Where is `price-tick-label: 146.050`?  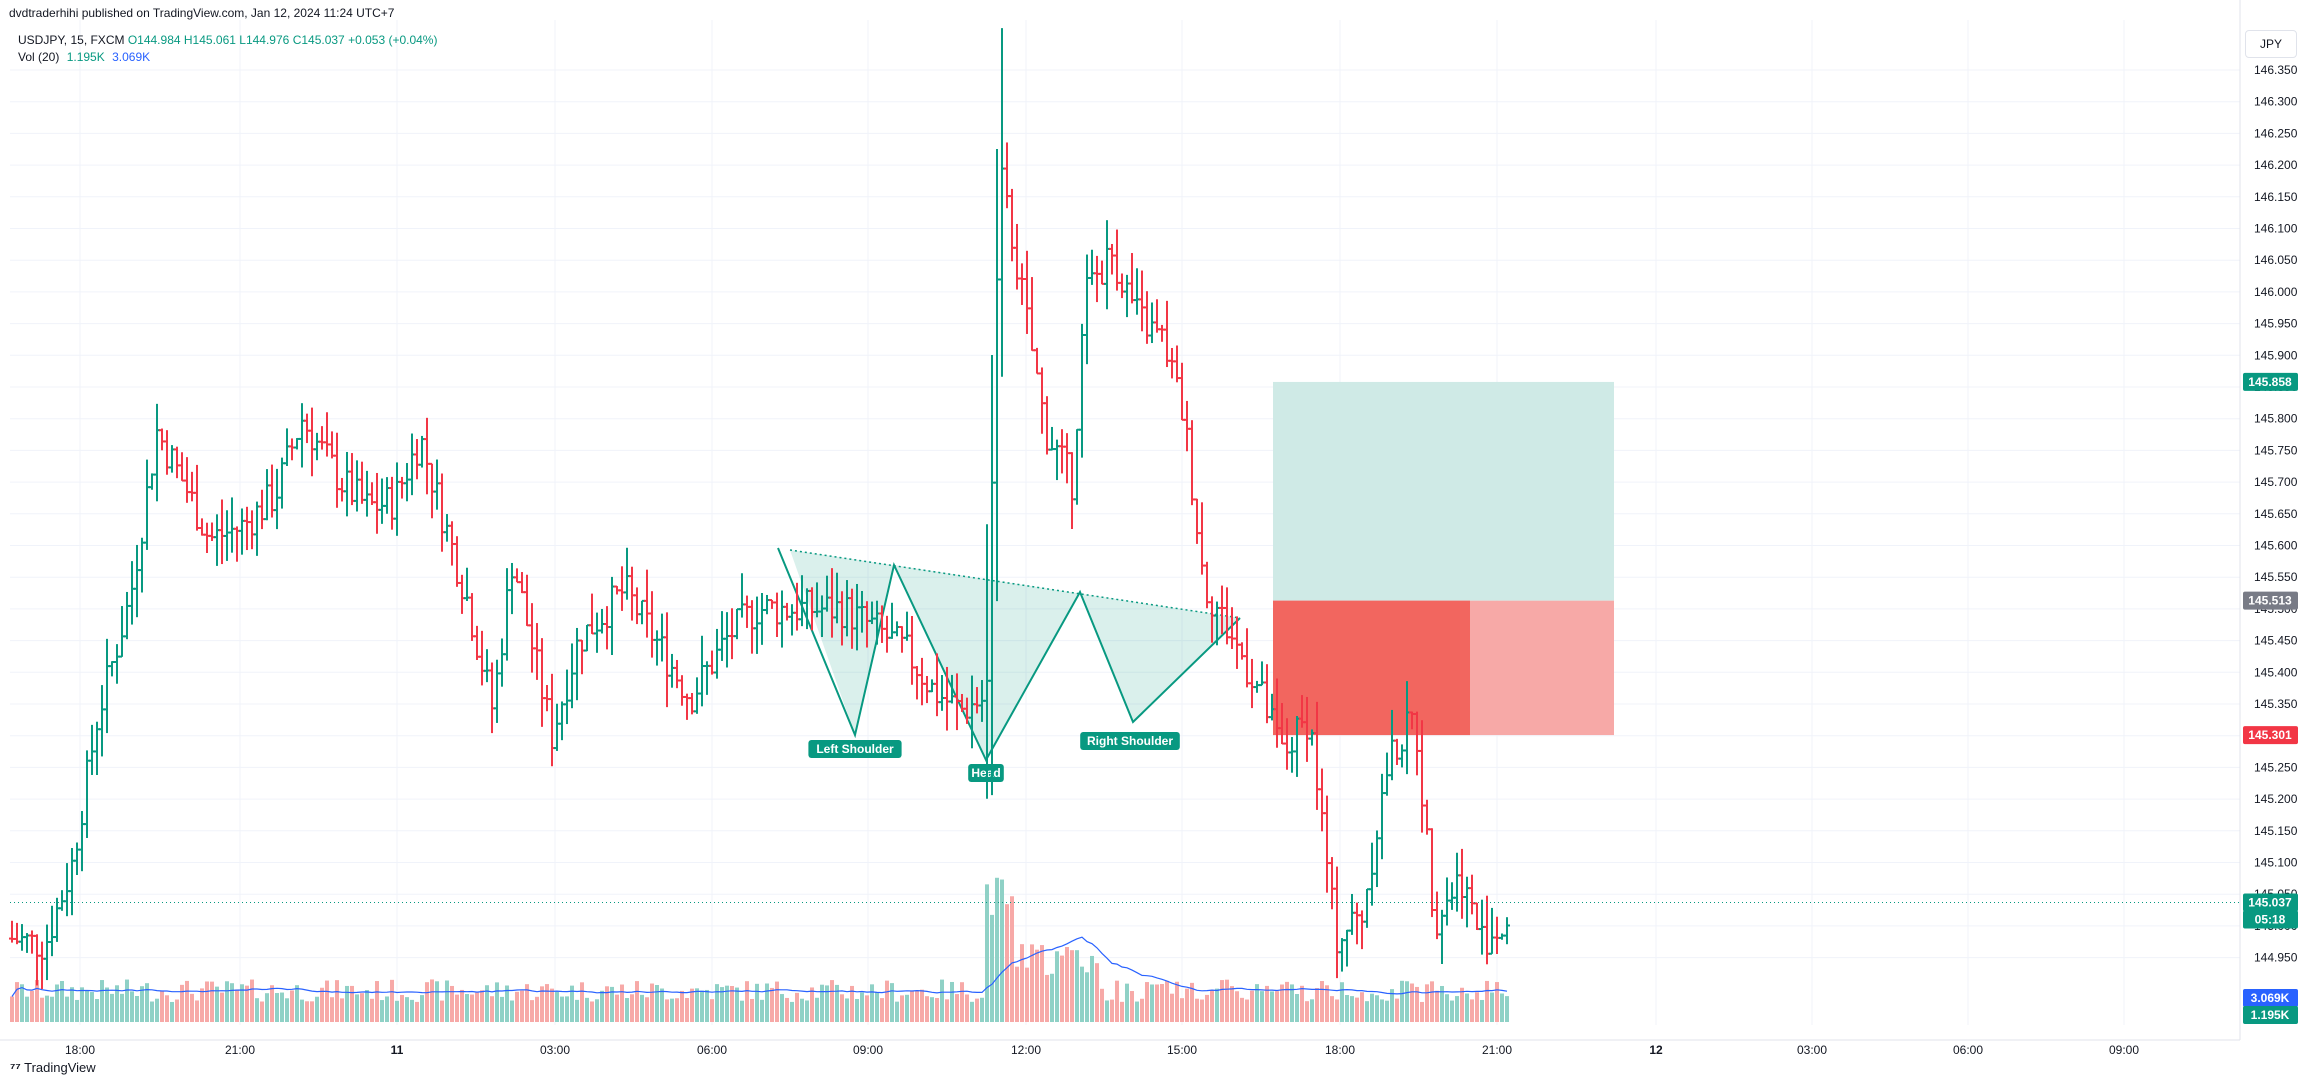
price-tick-label: 146.050 is located at coordinates (2276, 260).